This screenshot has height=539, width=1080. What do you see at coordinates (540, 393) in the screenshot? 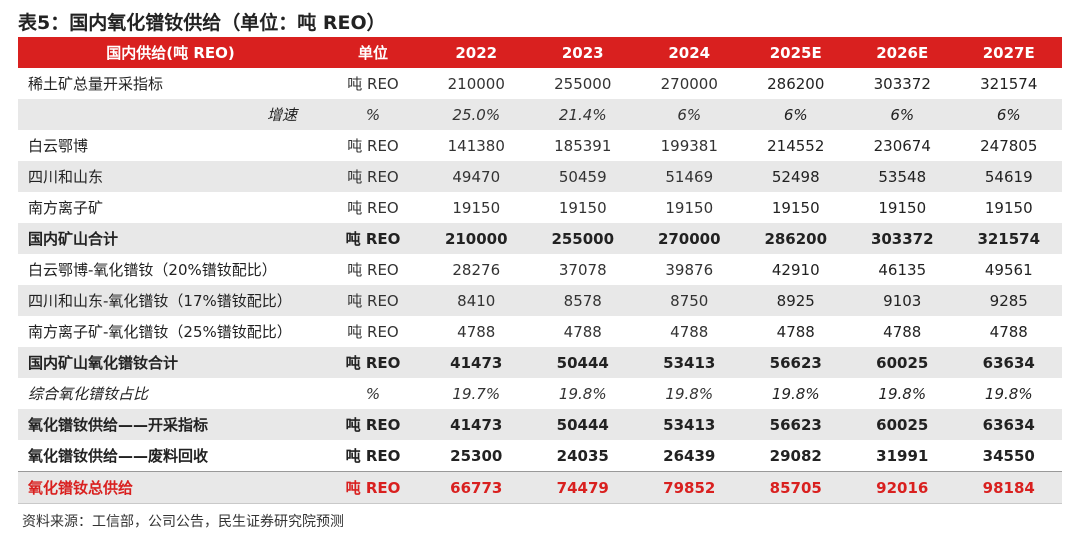
I see `table-row: 综合氧化镨钕占比% 19.7% 19.8% 19.8% 19.8% 19.8% 19.8%` at bounding box center [540, 393].